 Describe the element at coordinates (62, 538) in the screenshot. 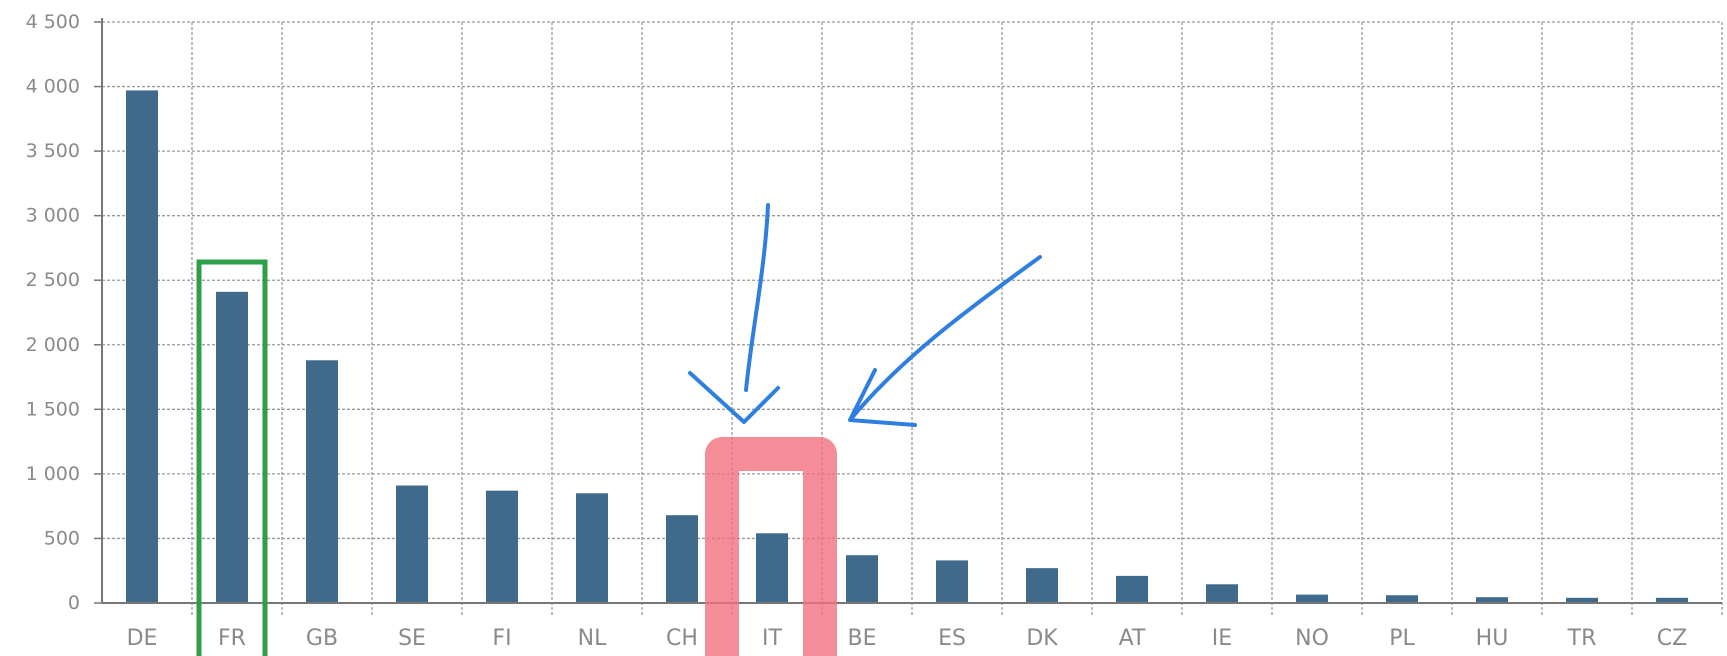

I see `y-tick-label: 500` at that location.